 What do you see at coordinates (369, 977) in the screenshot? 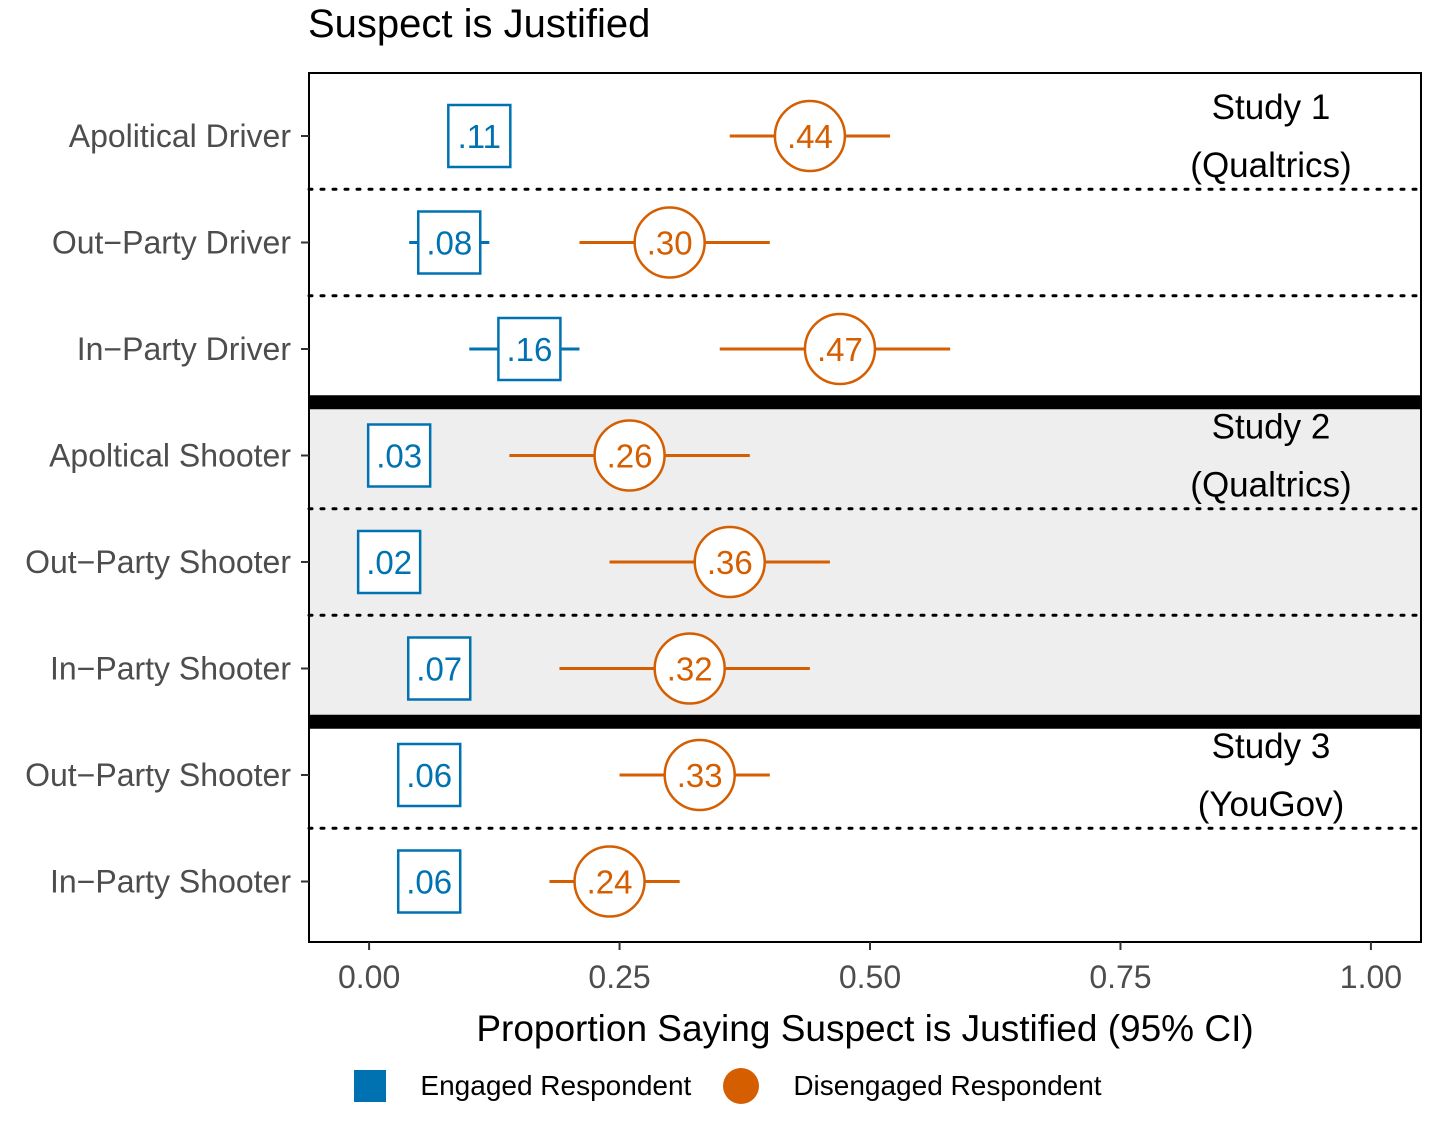
I see `x-tick-label: 0.00` at bounding box center [369, 977].